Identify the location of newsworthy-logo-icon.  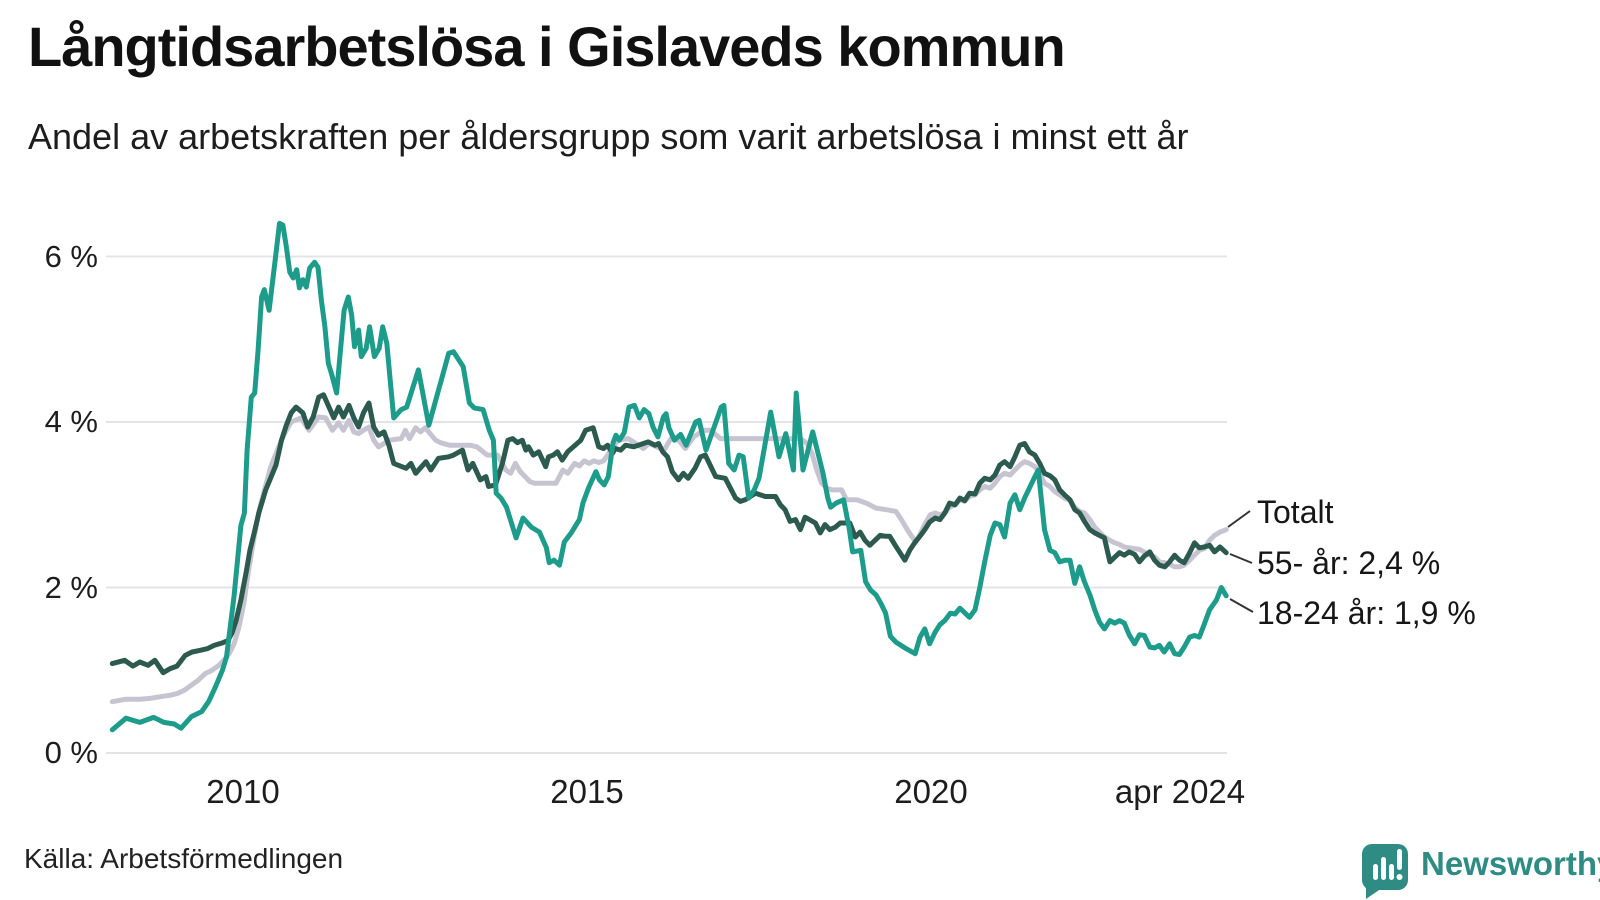
(1385, 871).